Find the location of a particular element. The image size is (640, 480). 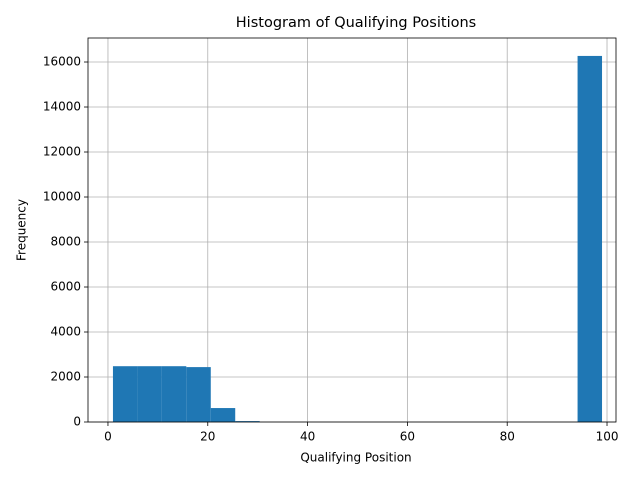

x-tick-label: 20 is located at coordinates (207, 437).